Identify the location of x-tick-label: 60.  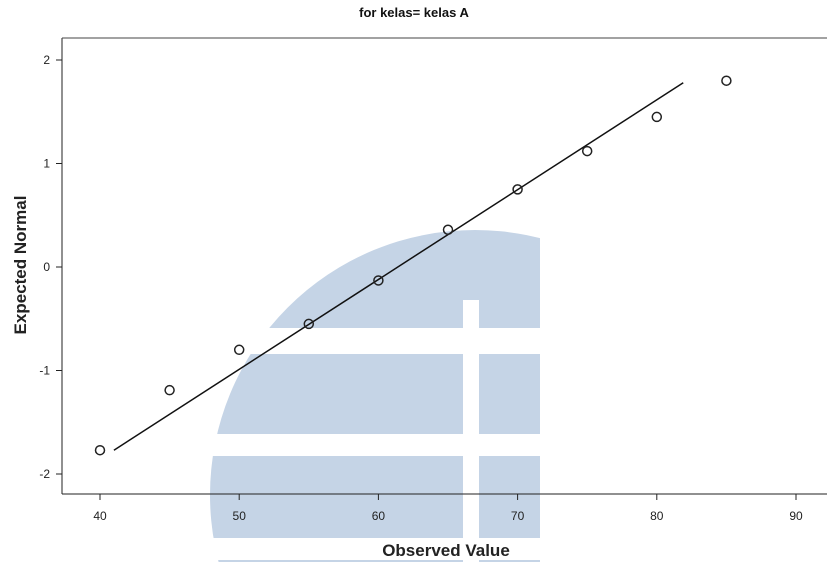
(379, 516).